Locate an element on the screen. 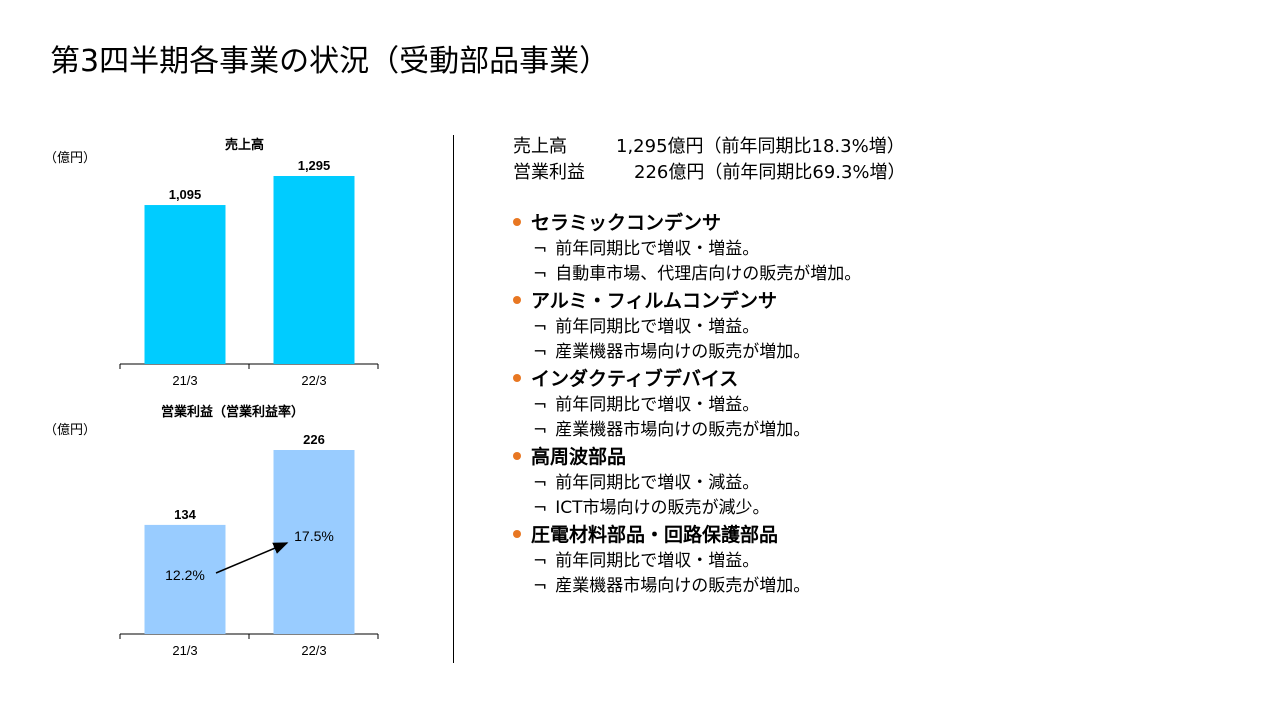 The width and height of the screenshot is (1281, 720). summary-op-row: 営業利益 226億円（前年同期比69.3%増） is located at coordinates (709, 173).